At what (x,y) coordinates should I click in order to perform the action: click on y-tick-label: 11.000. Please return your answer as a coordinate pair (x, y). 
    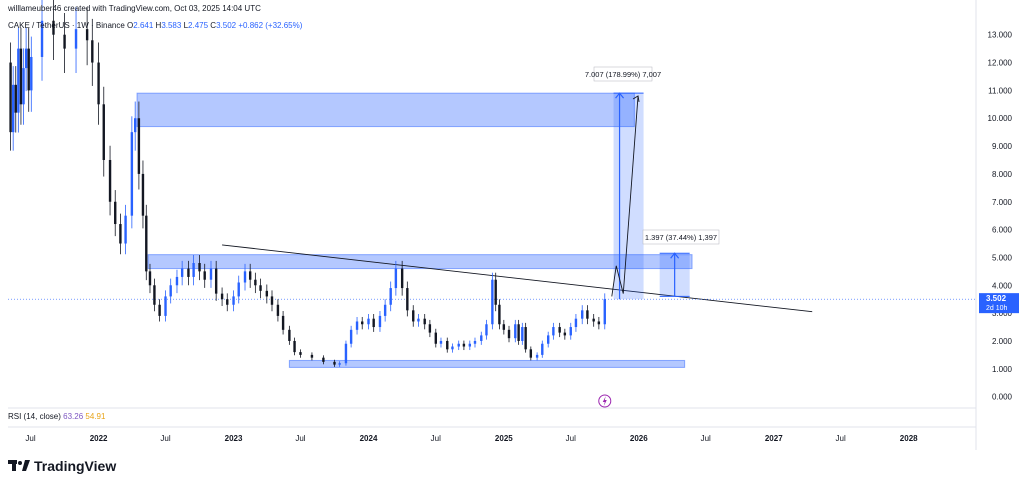
    Looking at the image, I should click on (1000, 90).